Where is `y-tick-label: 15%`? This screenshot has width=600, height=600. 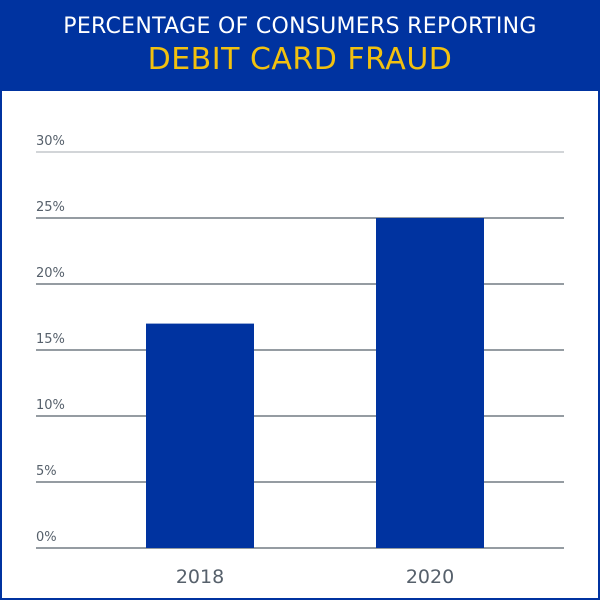
y-tick-label: 15% is located at coordinates (50, 339).